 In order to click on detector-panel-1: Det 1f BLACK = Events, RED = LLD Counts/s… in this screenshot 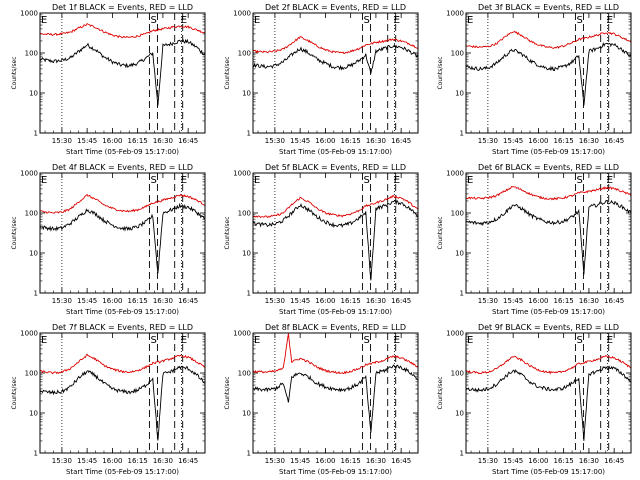, I will do `click(108, 79)`.